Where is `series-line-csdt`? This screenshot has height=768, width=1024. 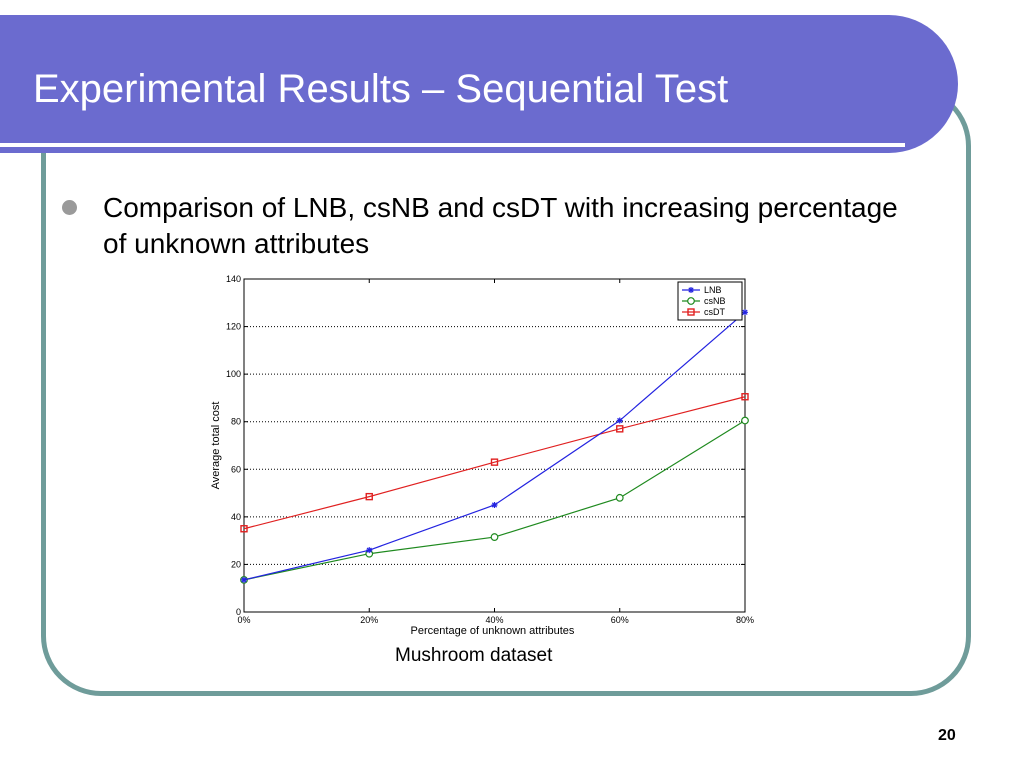 series-line-csdt is located at coordinates (494, 463).